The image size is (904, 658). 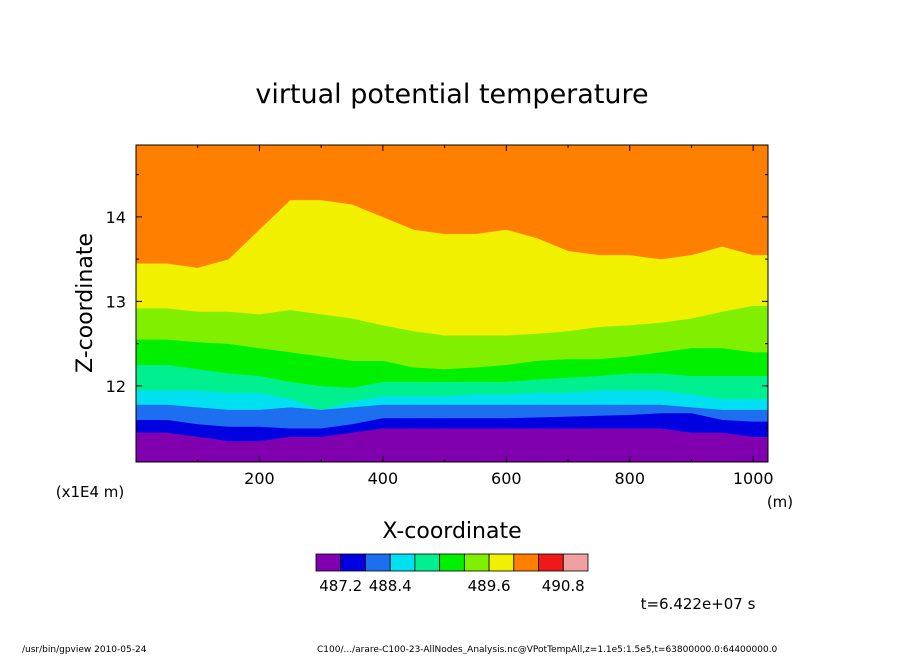 What do you see at coordinates (116, 301) in the screenshot?
I see `y-tick-label: 13` at bounding box center [116, 301].